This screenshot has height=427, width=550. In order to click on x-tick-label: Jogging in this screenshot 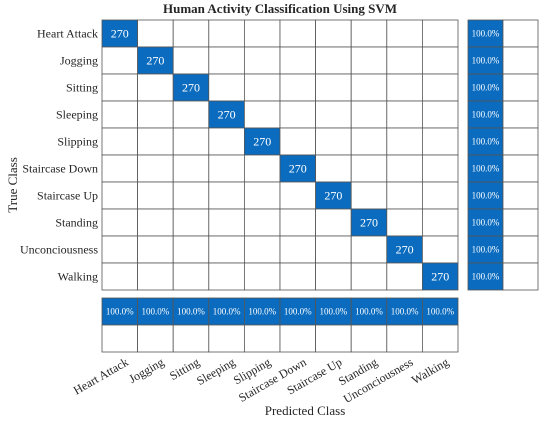, I will do `click(146, 370)`.